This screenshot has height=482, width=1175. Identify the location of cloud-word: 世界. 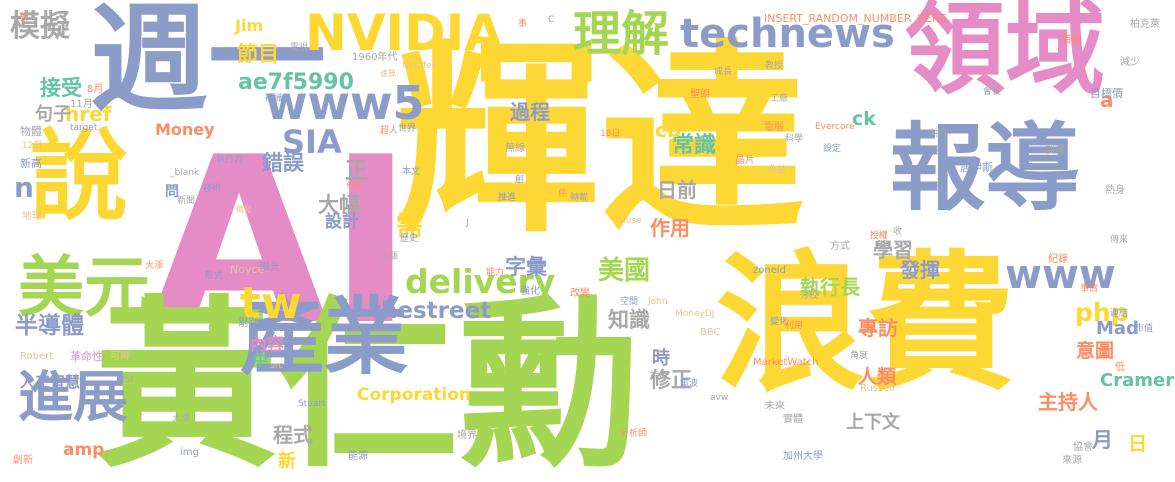
(407, 129).